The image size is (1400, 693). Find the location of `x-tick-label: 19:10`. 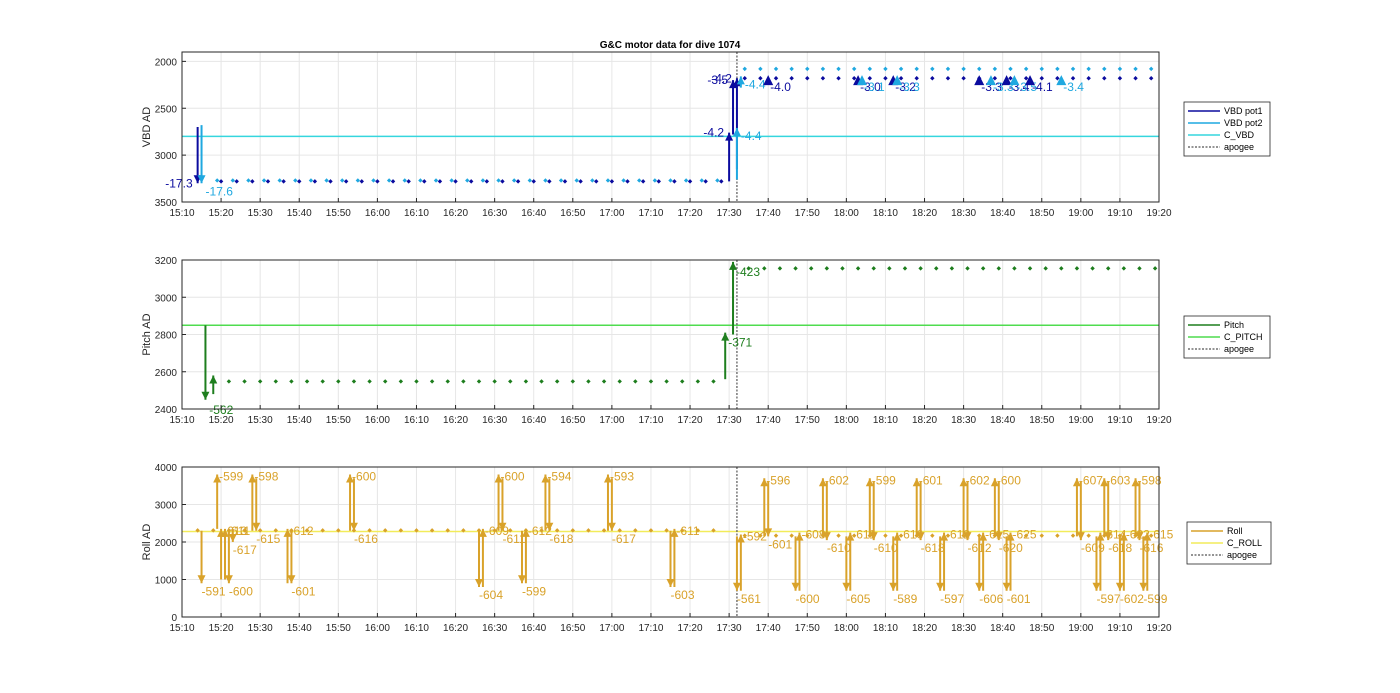

x-tick-label: 19:10 is located at coordinates (1119, 213).